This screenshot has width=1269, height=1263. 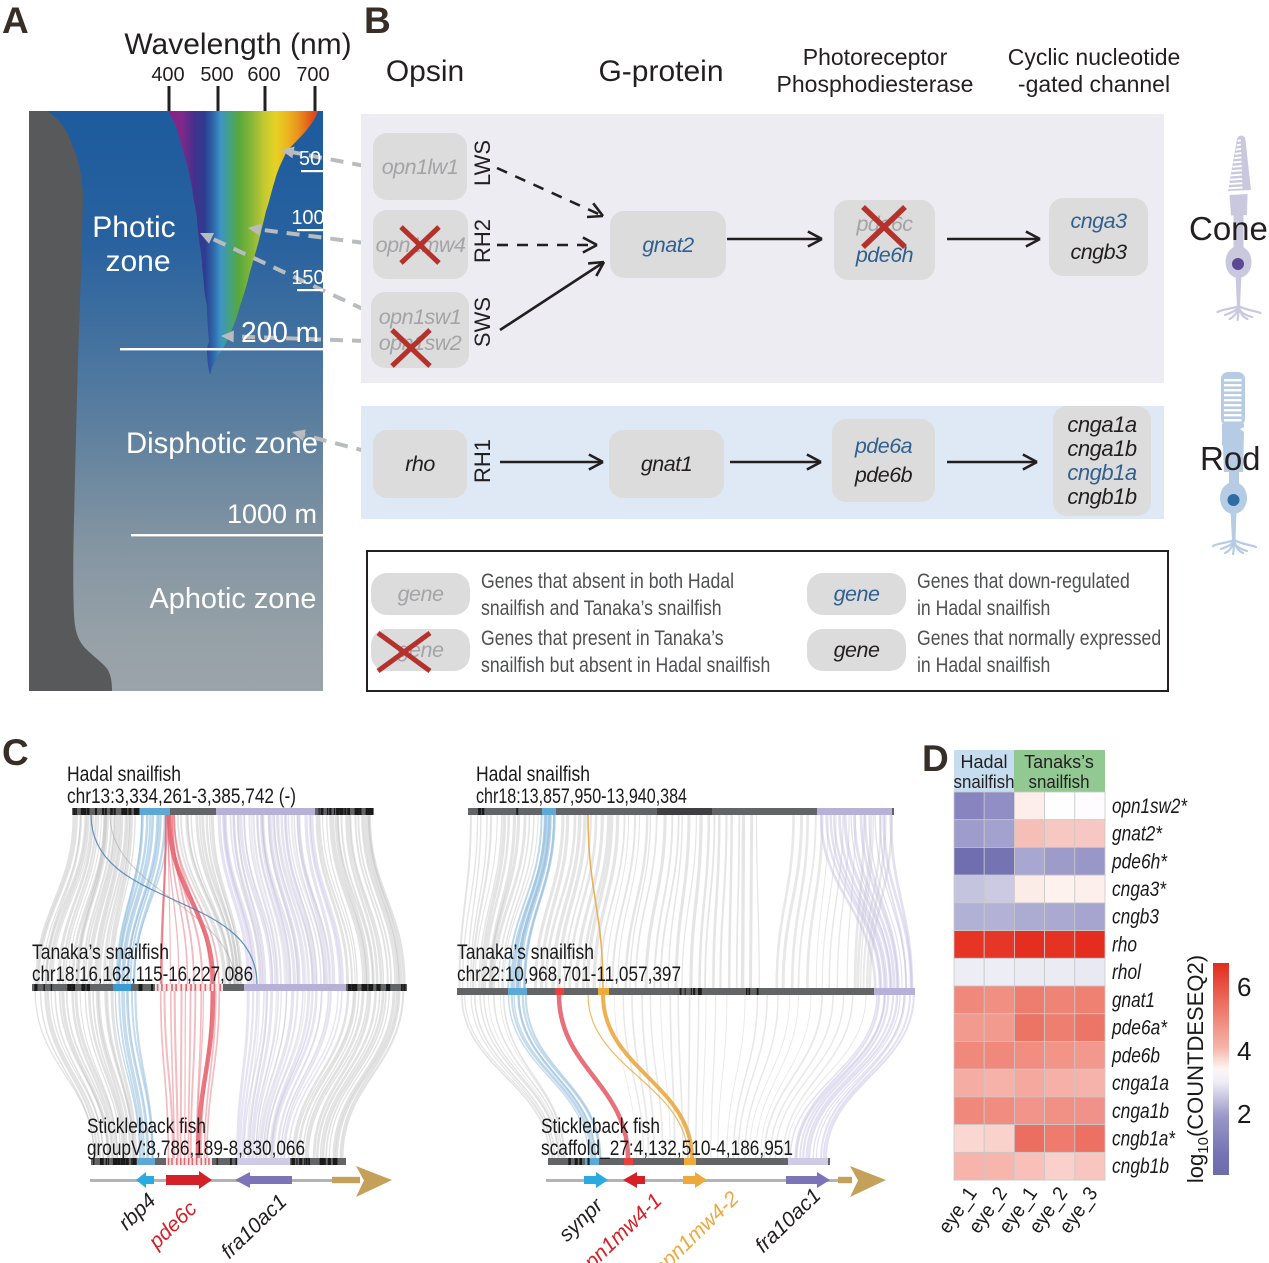 What do you see at coordinates (263, 75) in the screenshot?
I see `svg-text: 600` at bounding box center [263, 75].